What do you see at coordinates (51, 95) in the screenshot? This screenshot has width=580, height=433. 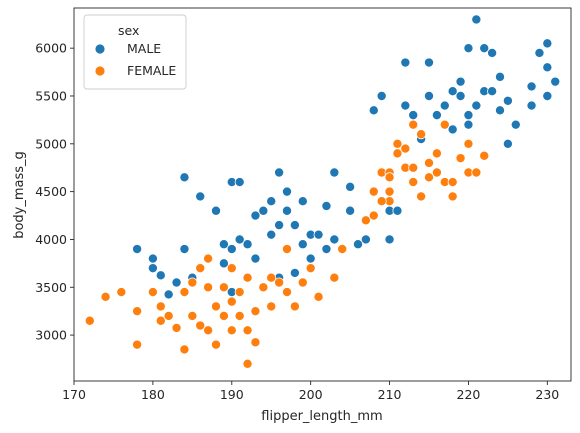 I see `y-tick-label: 5500` at bounding box center [51, 95].